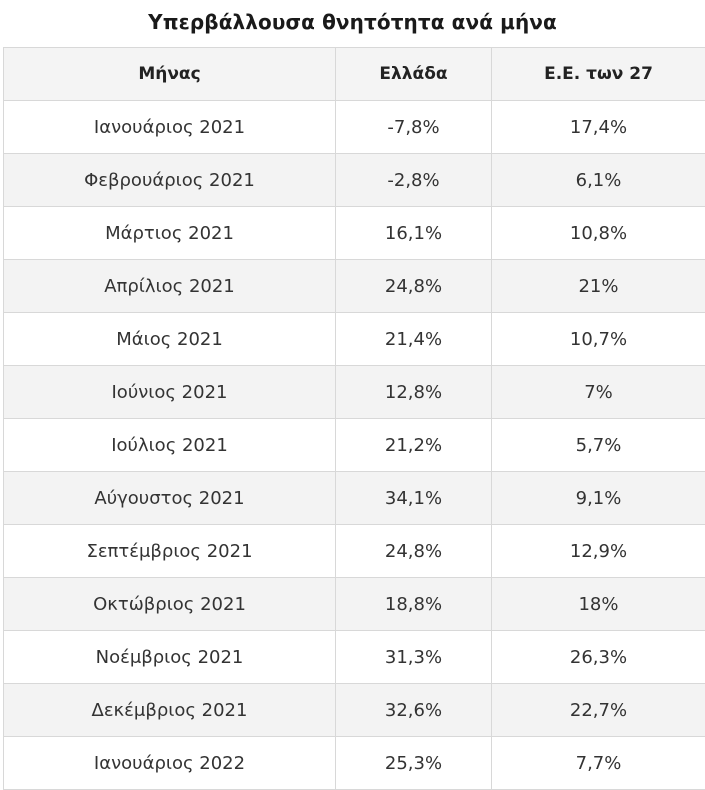 This screenshot has width=705, height=790. What do you see at coordinates (598, 710) in the screenshot?
I see `eu27-value-cell: 22,7%` at bounding box center [598, 710].